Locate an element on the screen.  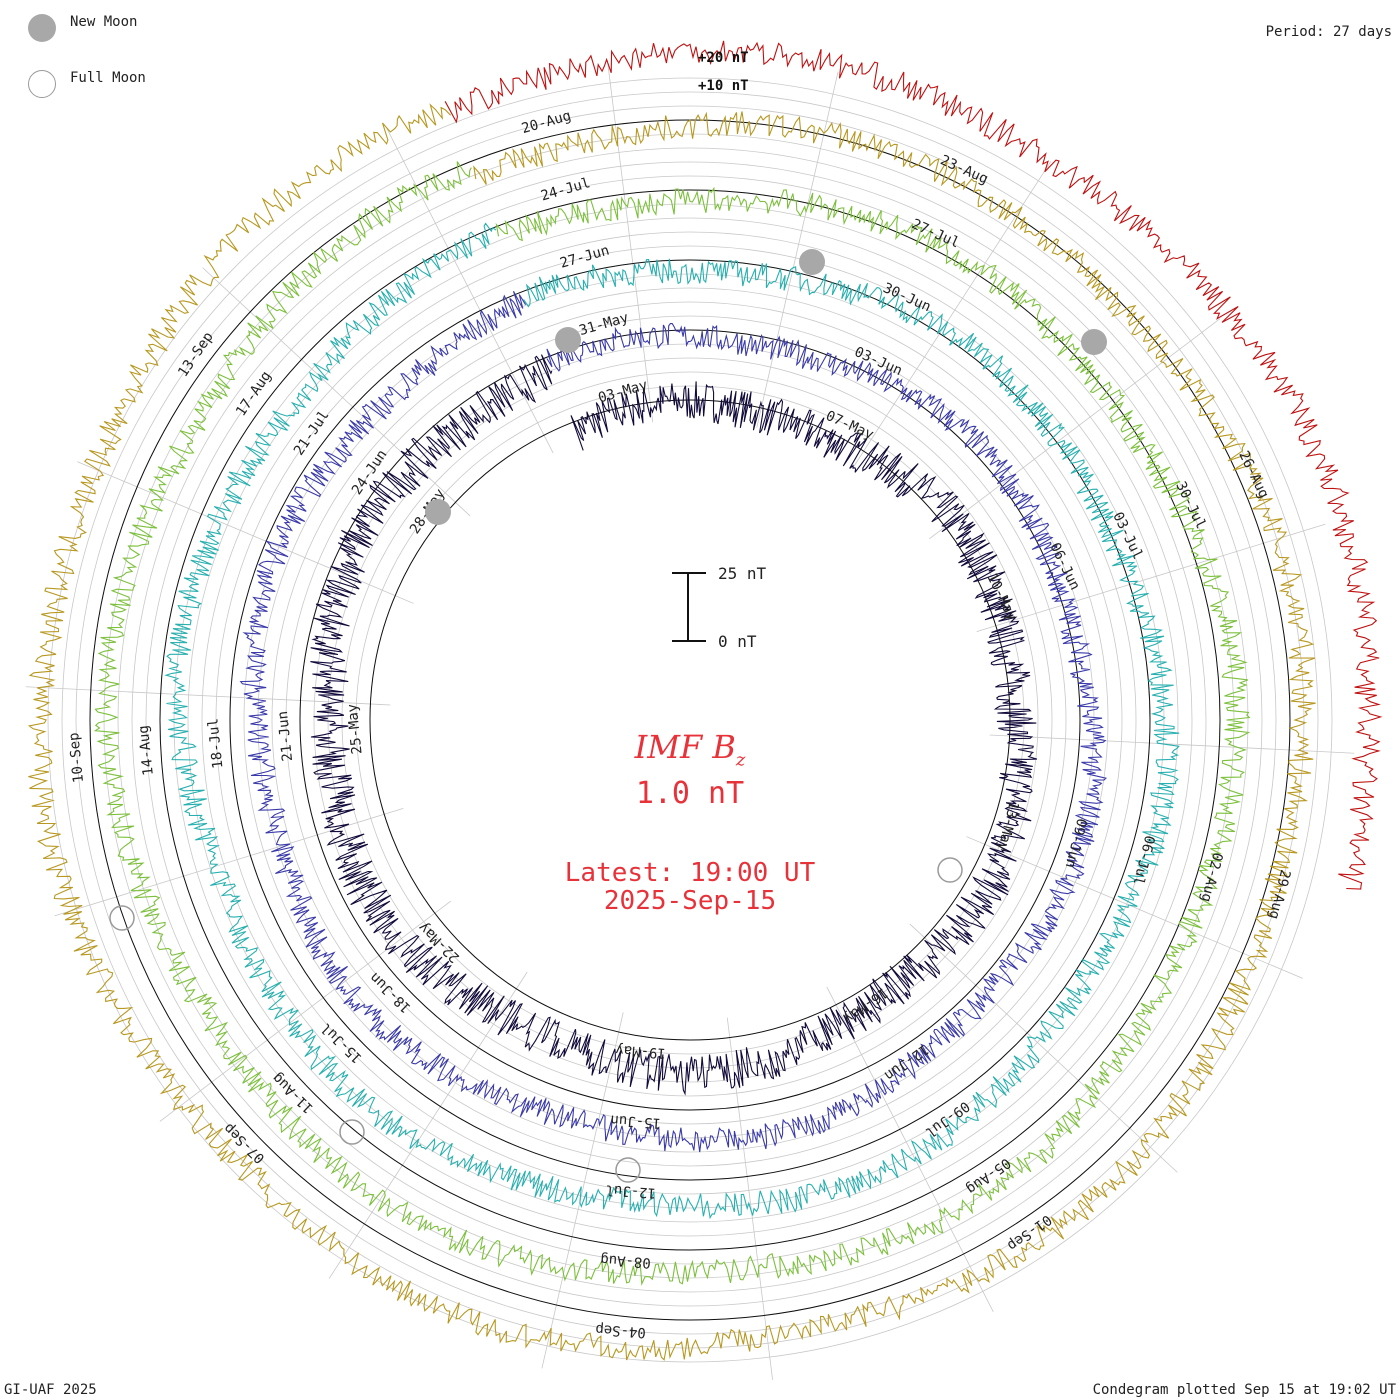
date-label-24-Jul: 24-Jul is located at coordinates (565, 189).